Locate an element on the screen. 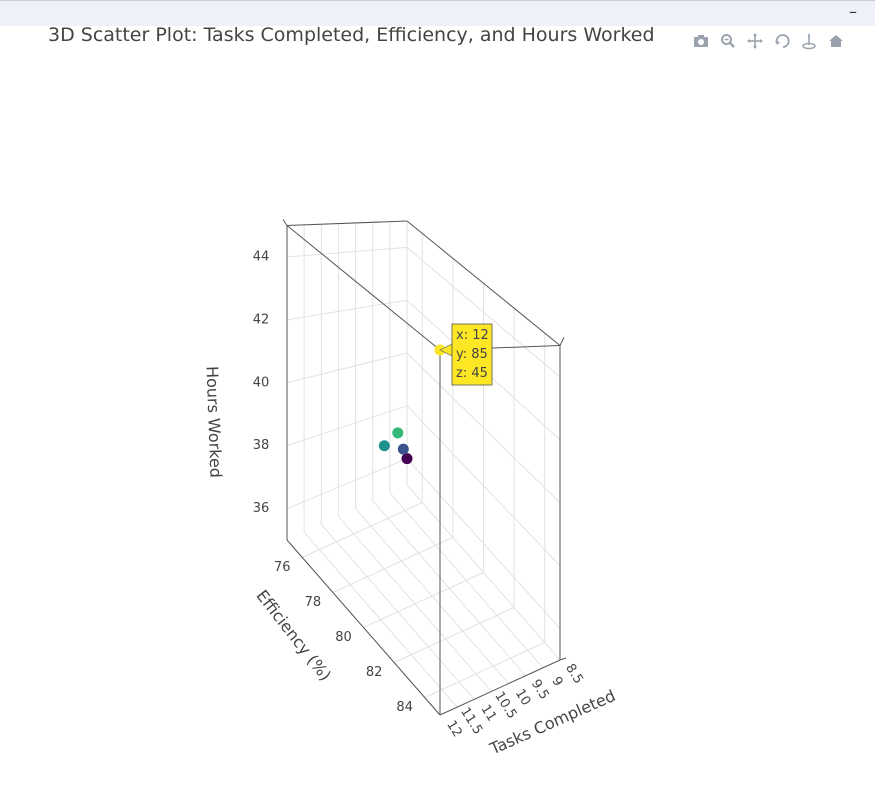 This screenshot has height=794, width=875. pan-icon is located at coordinates (755, 41).